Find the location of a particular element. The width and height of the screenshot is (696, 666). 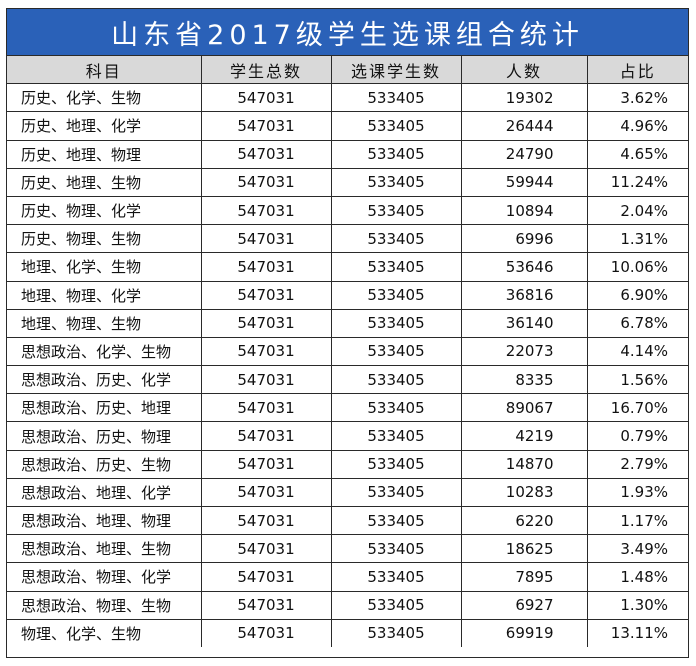

cell-ratio: 4.14% is located at coordinates (637, 351).